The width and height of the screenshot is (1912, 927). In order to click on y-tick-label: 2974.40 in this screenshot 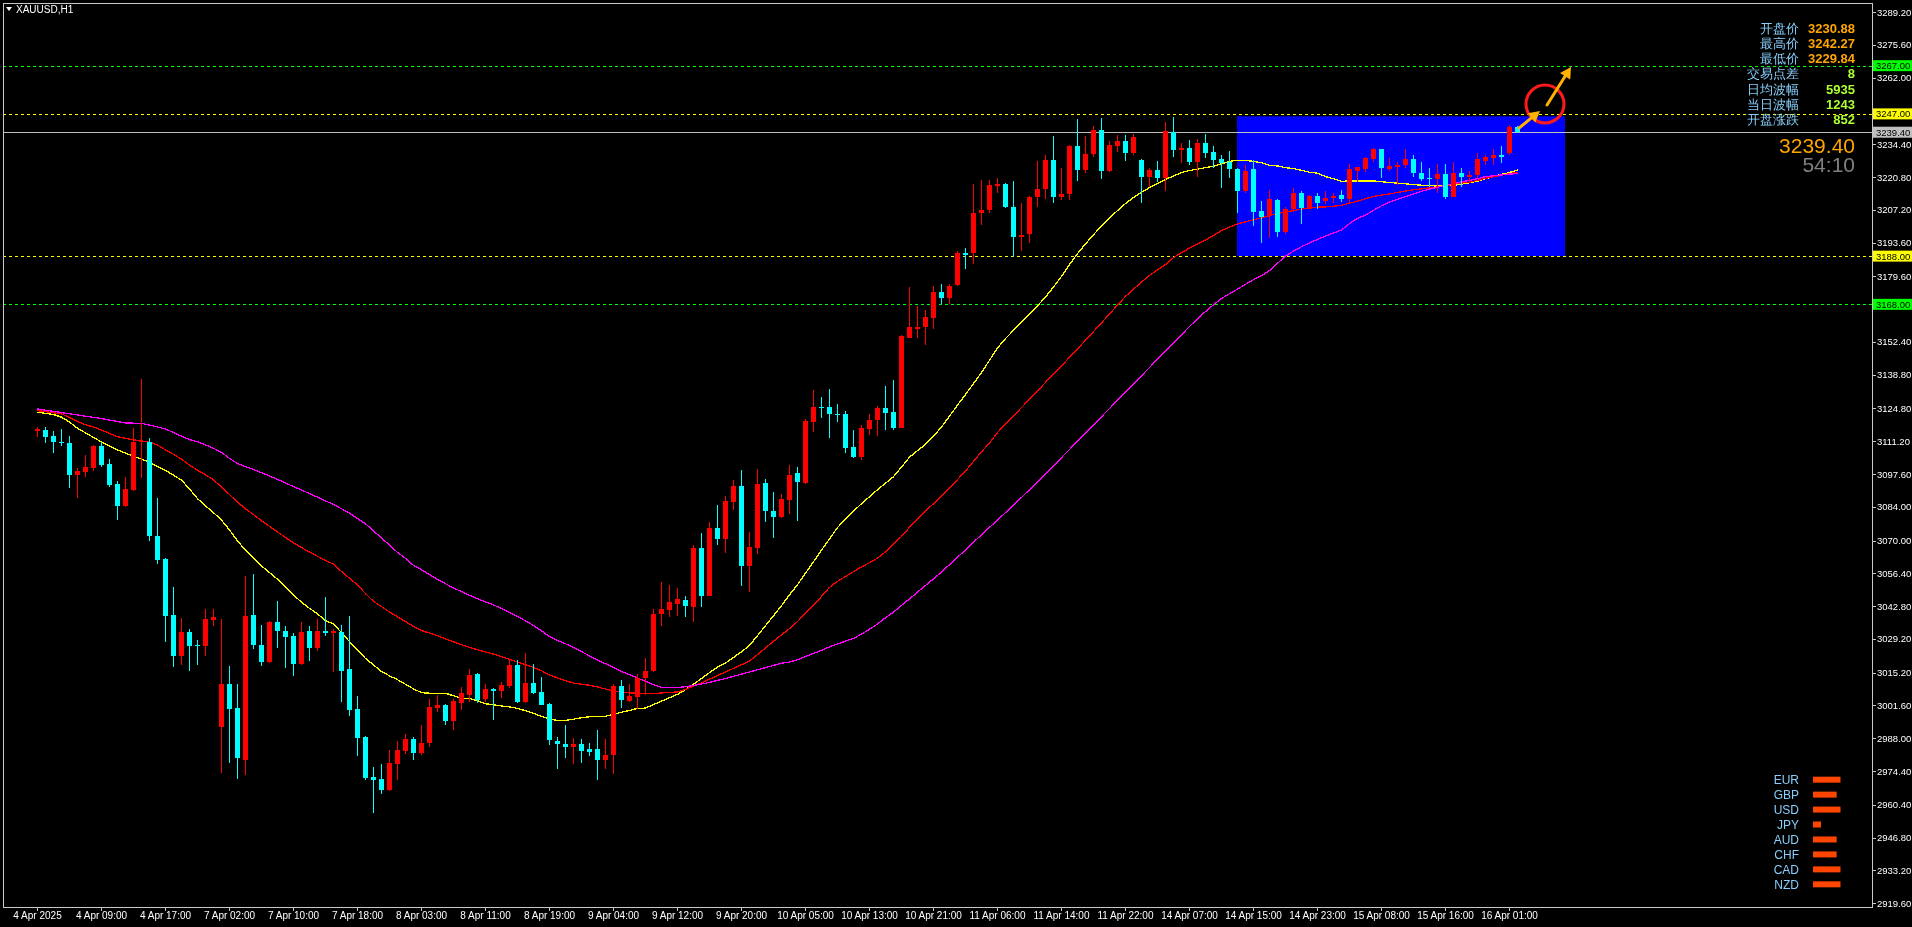, I will do `click(1894, 771)`.